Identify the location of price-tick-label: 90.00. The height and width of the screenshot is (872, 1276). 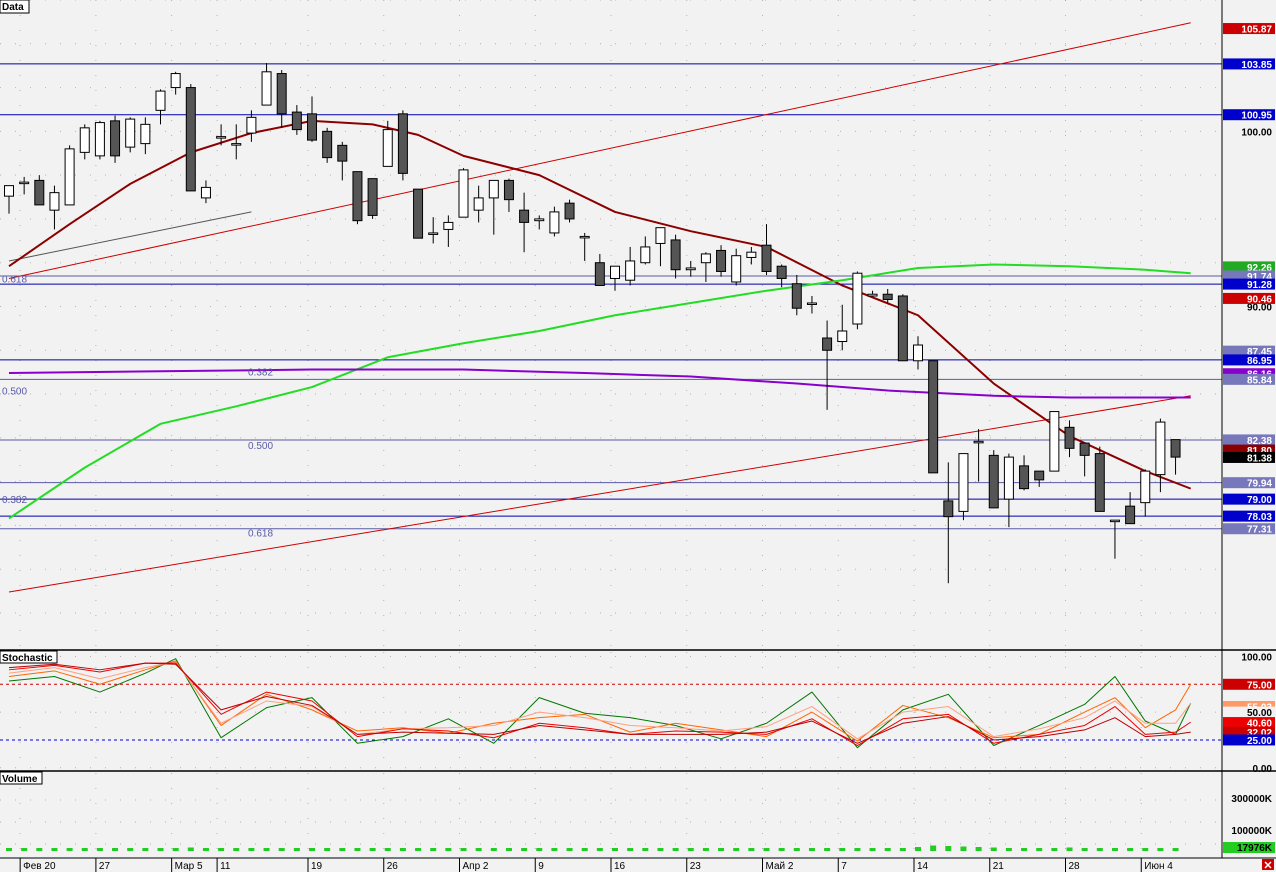
(1259, 307).